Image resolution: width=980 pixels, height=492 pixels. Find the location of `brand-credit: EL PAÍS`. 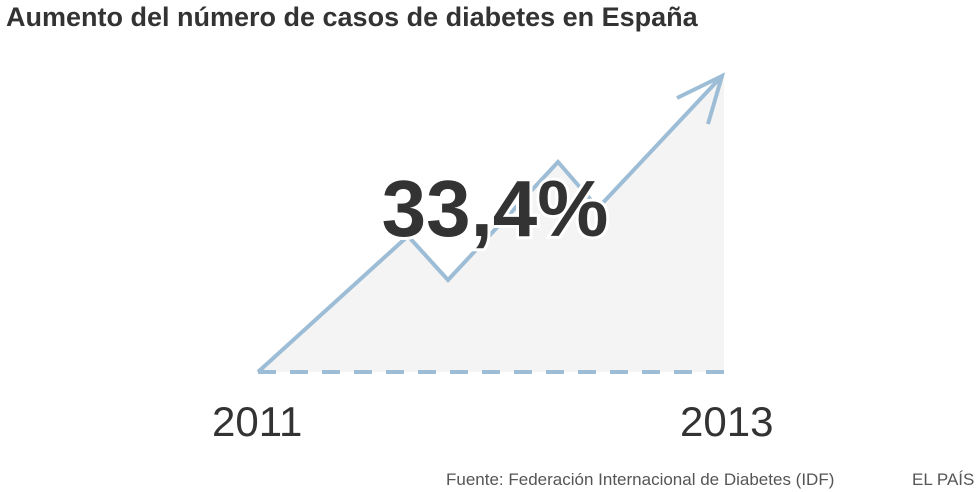

brand-credit: EL PAÍS is located at coordinates (943, 479).